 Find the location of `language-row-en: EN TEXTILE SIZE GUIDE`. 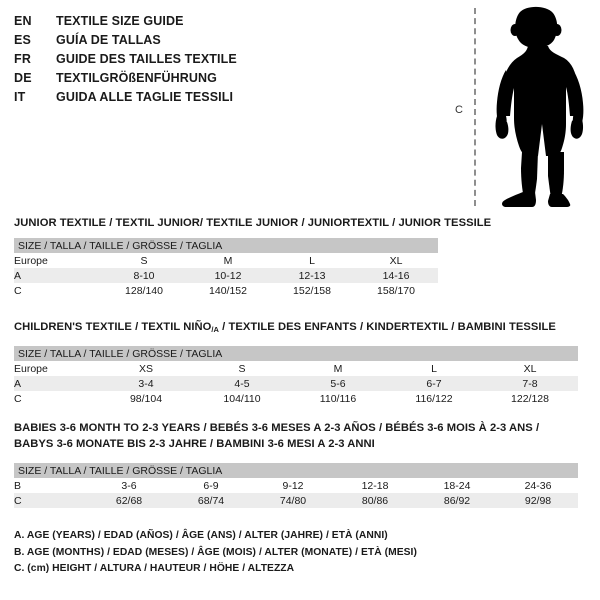

language-row-en: EN TEXTILE SIZE GUIDE is located at coordinates (164, 21).